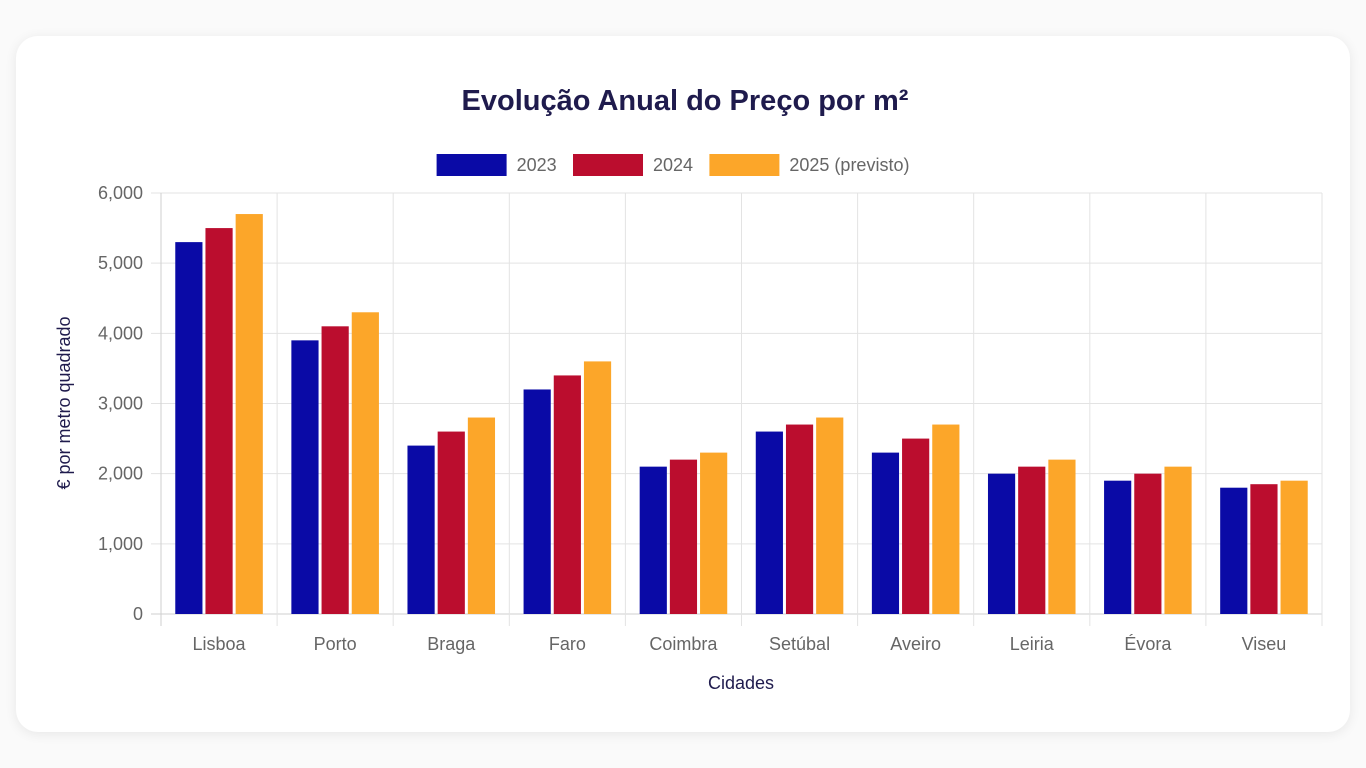  What do you see at coordinates (1148, 543) in the screenshot?
I see `bar-2024-évora` at bounding box center [1148, 543].